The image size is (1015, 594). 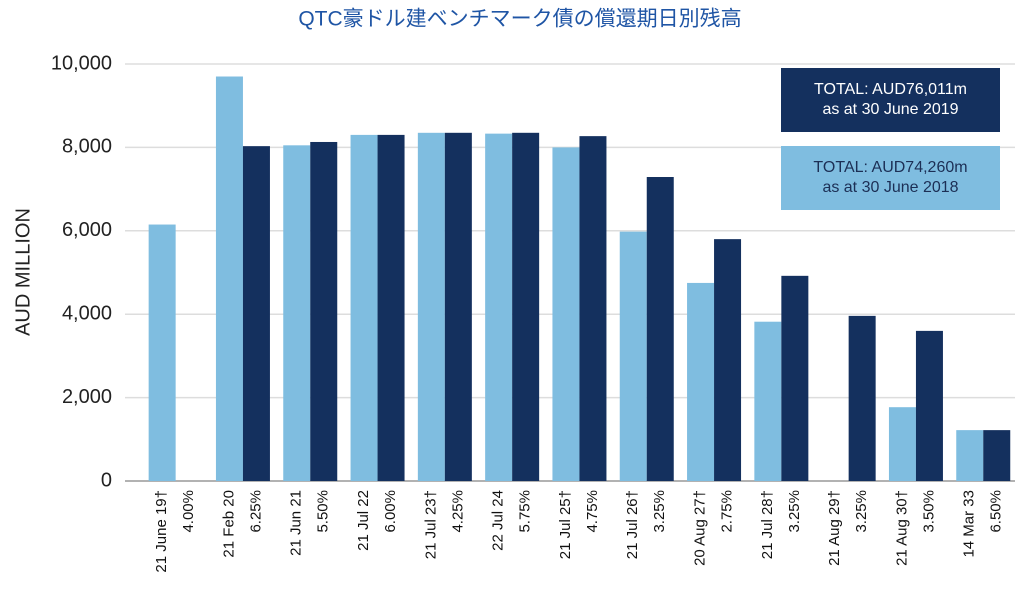 What do you see at coordinates (519, 19) in the screenshot?
I see `chart-title: QTC豪ドル建ベンチマーク債の償還期日別残高` at bounding box center [519, 19].